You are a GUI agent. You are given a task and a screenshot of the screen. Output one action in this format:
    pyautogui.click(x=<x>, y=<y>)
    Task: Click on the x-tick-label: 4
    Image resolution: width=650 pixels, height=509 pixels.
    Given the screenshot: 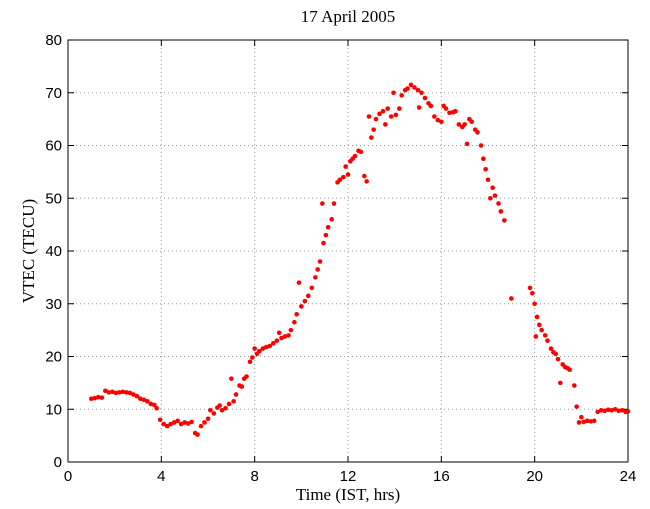 What is the action you would take?
    pyautogui.click(x=161, y=476)
    